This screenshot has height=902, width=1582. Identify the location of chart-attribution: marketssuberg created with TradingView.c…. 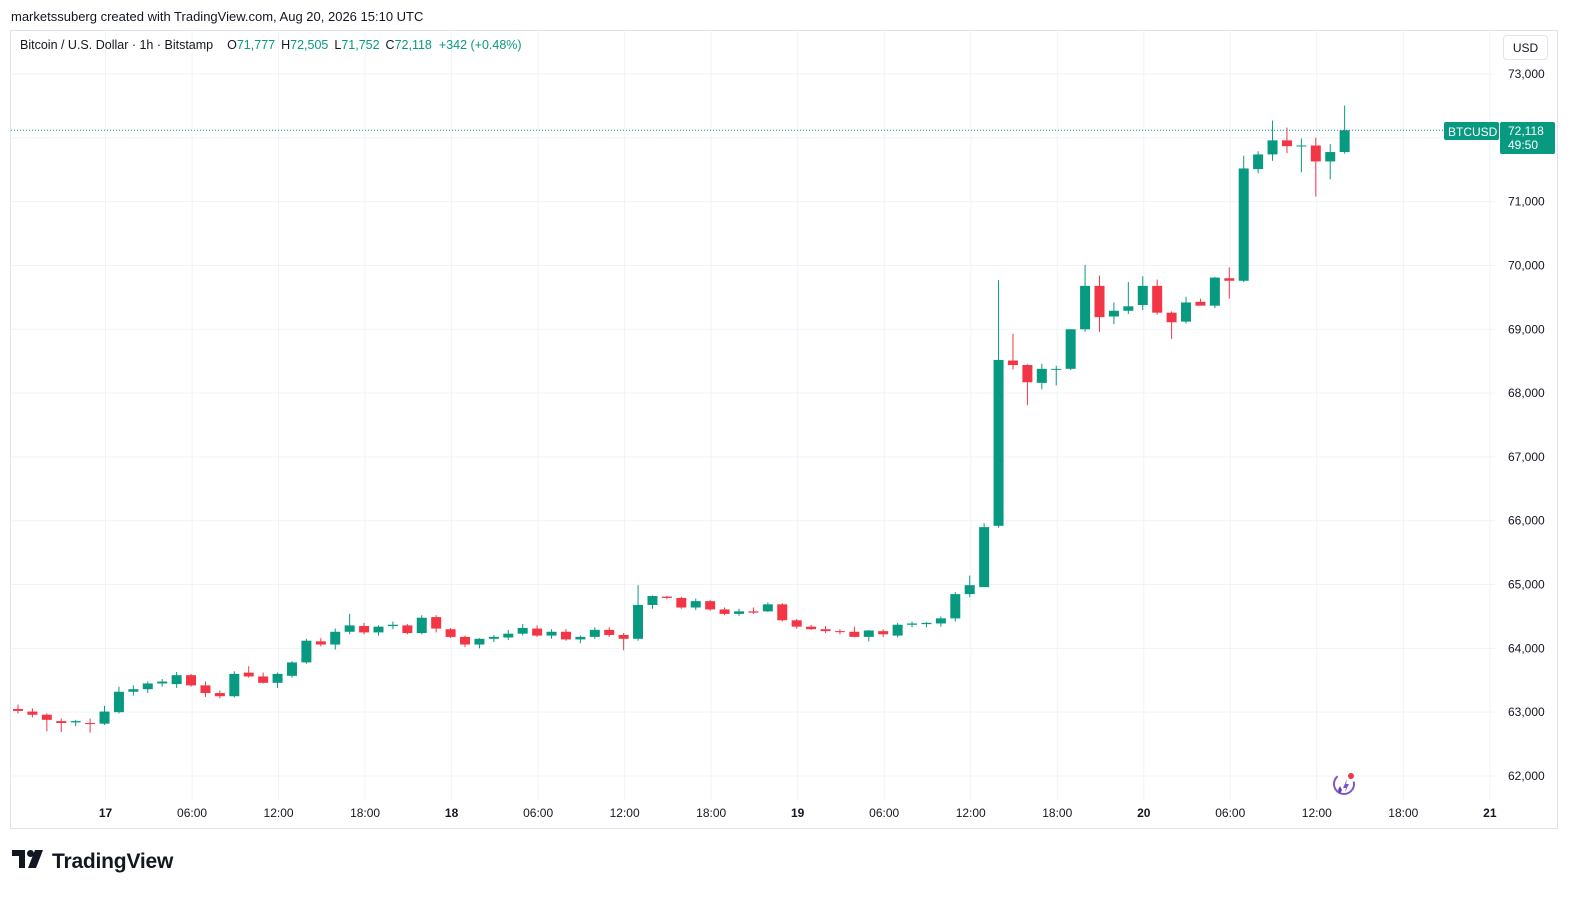
(217, 16).